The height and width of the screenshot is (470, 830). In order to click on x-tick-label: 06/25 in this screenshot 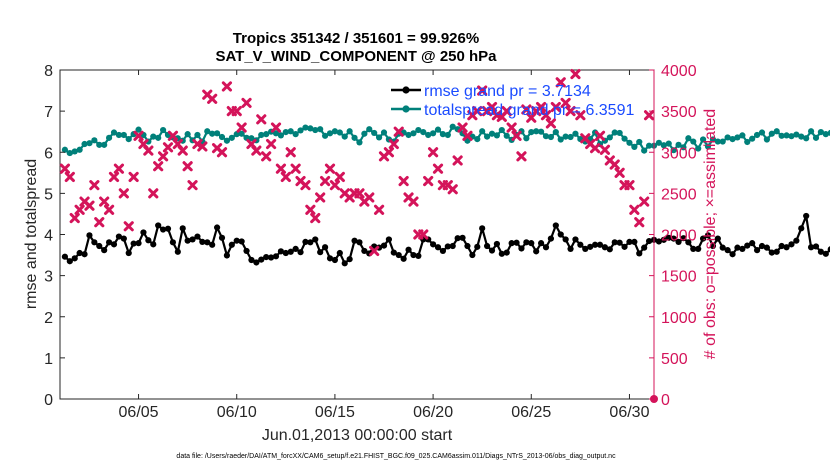, I will do `click(531, 412)`.